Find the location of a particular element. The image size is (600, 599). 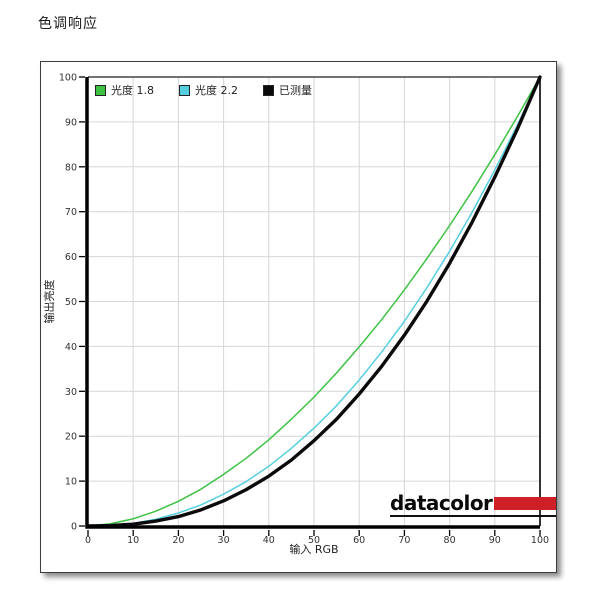

page-title: 色调响应 is located at coordinates (68, 24).